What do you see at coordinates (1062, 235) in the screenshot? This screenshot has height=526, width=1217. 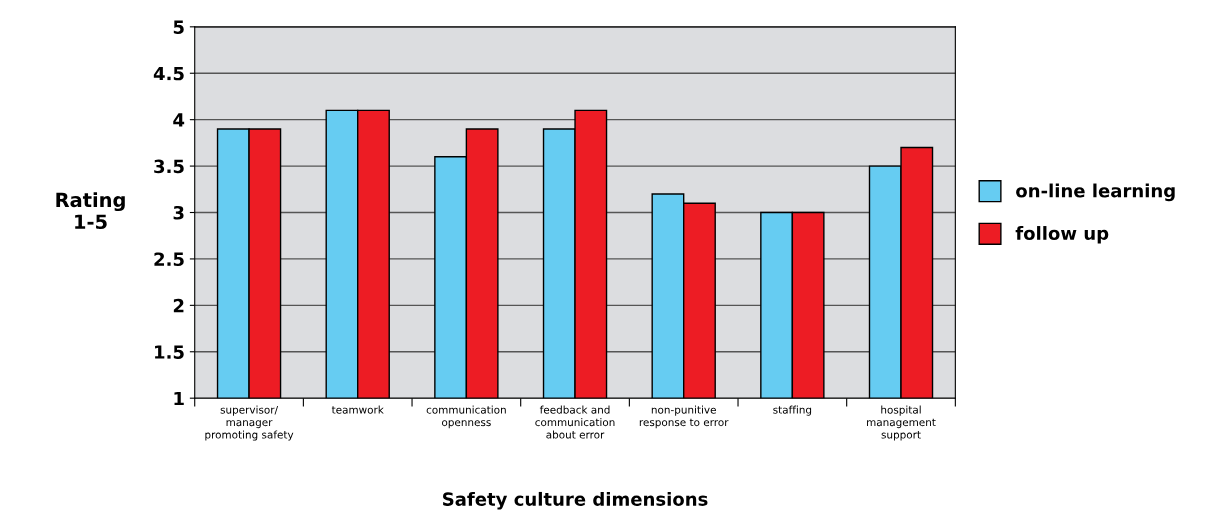 I see `legend-label: follow up` at bounding box center [1062, 235].